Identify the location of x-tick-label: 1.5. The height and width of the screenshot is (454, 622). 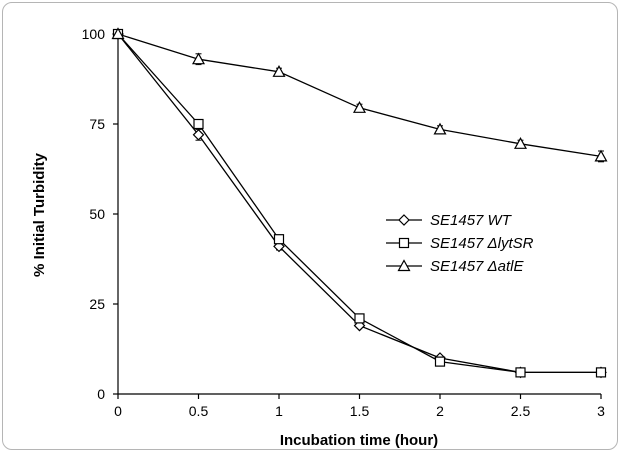
(360, 411).